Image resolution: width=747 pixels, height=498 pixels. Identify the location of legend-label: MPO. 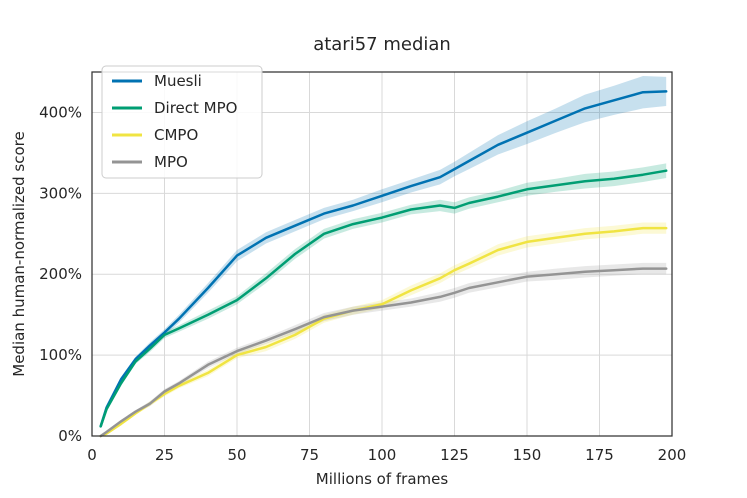
(171, 162).